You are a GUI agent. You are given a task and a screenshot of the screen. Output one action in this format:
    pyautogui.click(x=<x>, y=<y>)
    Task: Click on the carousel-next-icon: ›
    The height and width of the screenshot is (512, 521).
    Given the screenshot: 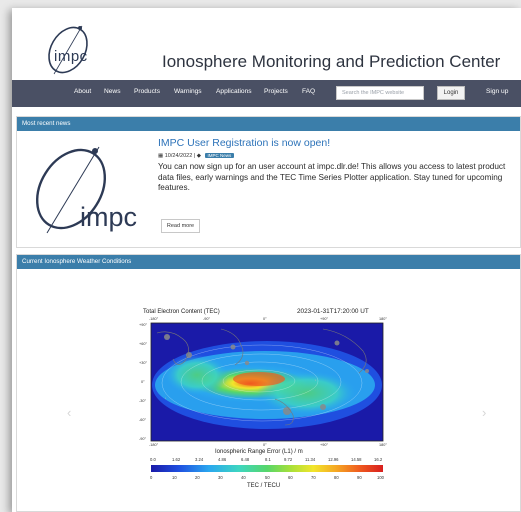 What is the action you would take?
    pyautogui.click(x=484, y=412)
    